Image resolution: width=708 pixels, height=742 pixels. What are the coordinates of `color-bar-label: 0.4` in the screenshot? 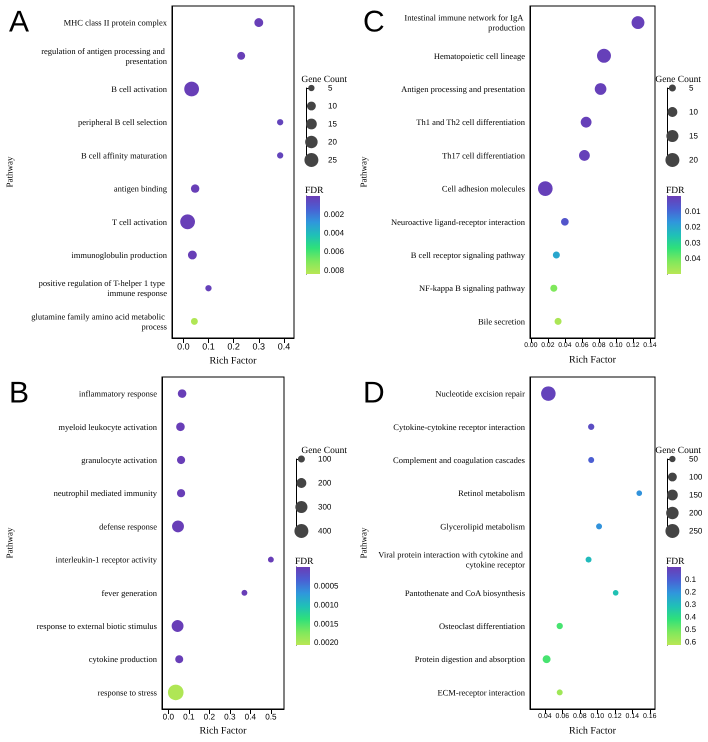 It's located at (691, 617).